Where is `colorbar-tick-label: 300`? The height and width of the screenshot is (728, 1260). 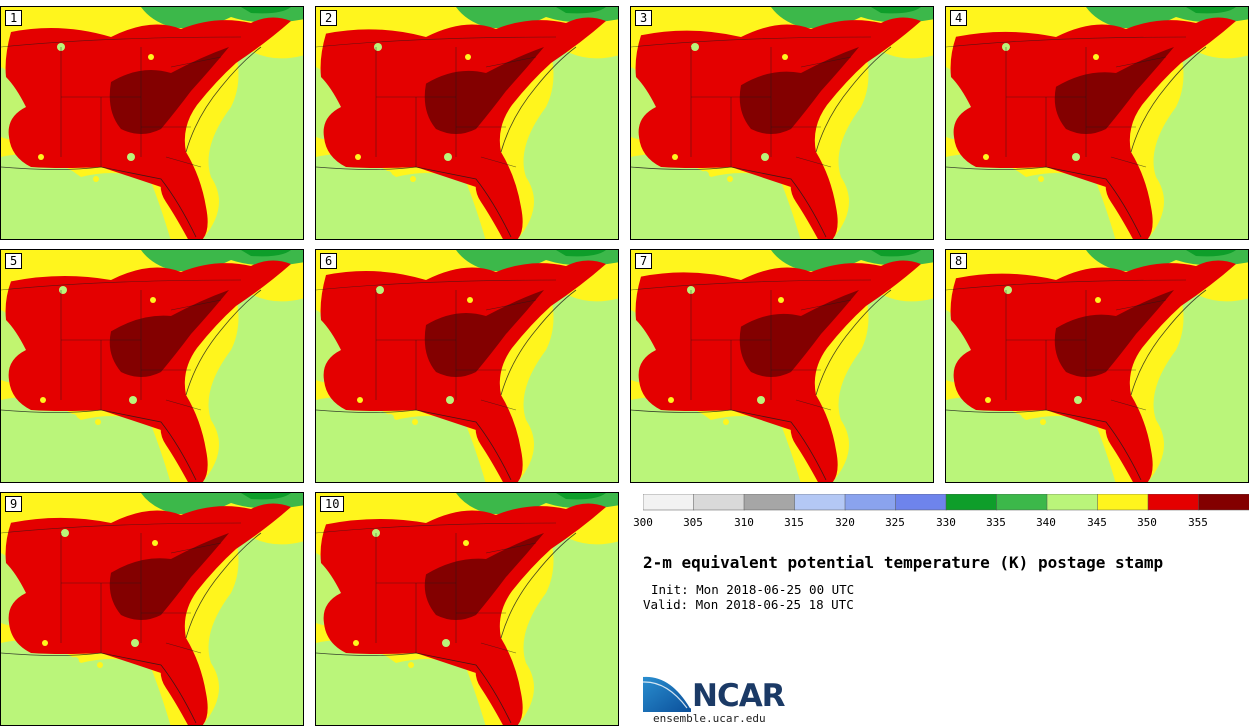 colorbar-tick-label: 300 is located at coordinates (643, 522).